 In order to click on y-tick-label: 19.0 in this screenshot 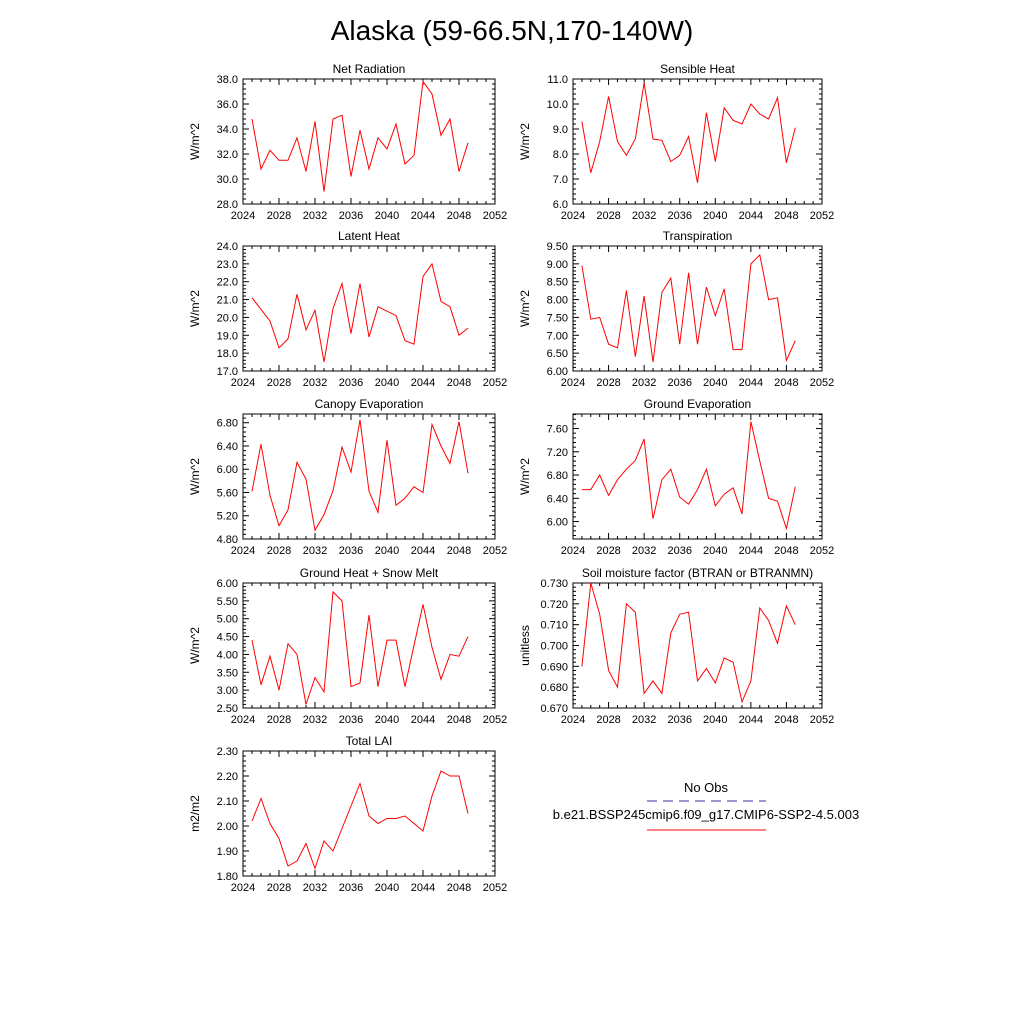, I will do `click(227, 336)`.